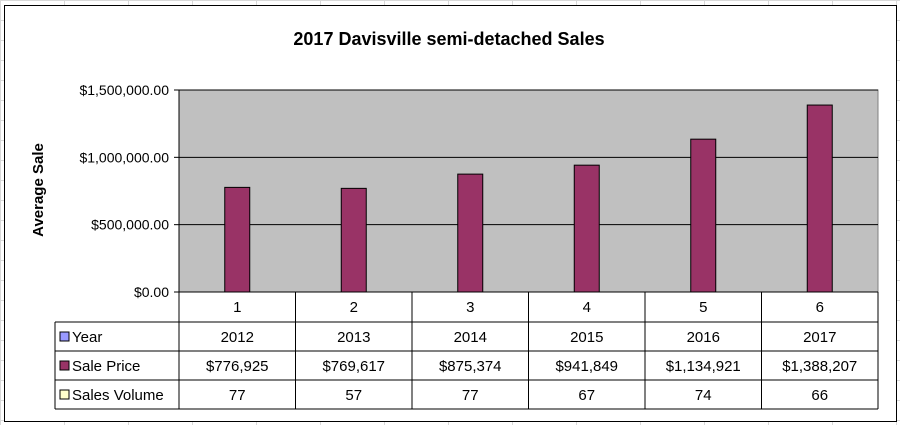 This screenshot has height=425, width=900. I want to click on category-label: 4, so click(587, 307).